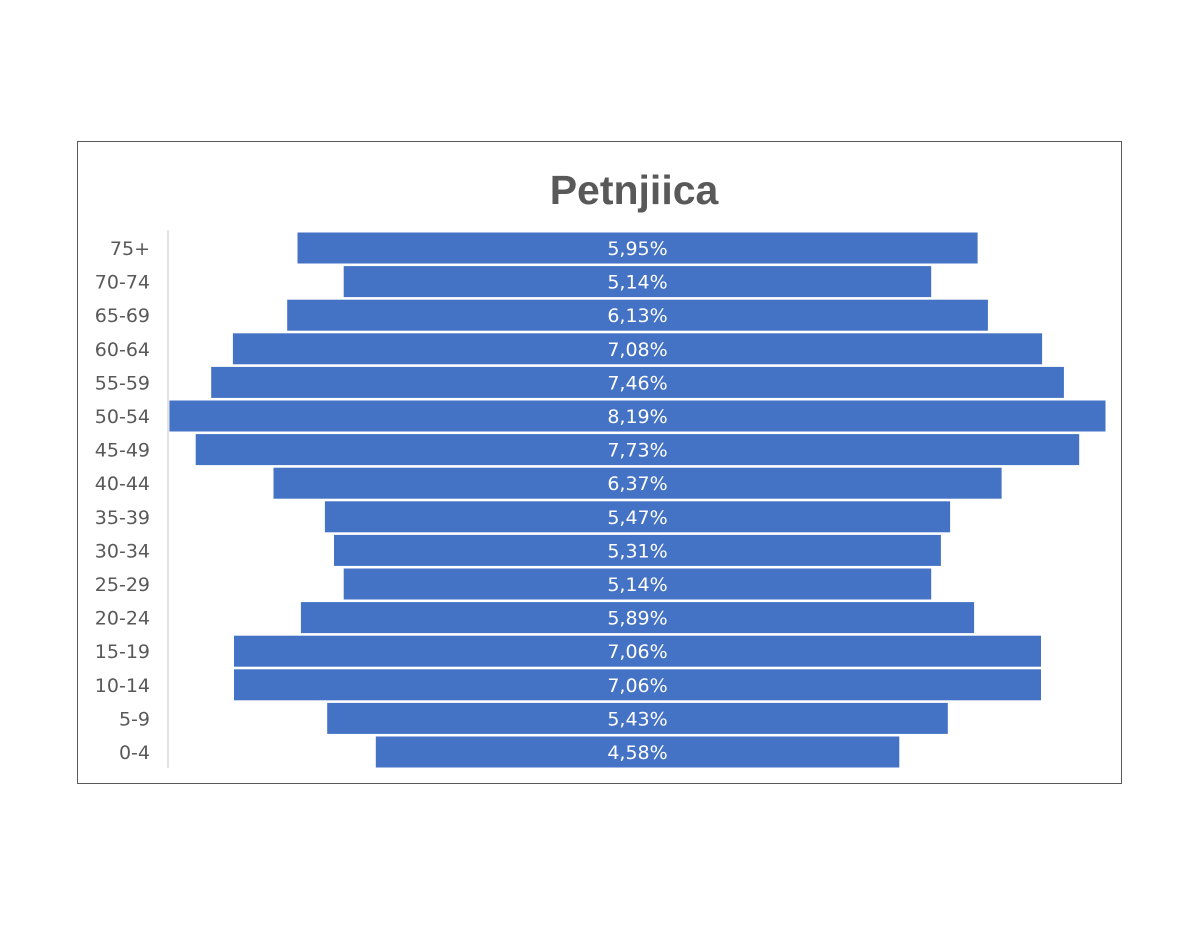 The image size is (1200, 927). I want to click on bar-data-label: 7,46%, so click(637, 383).